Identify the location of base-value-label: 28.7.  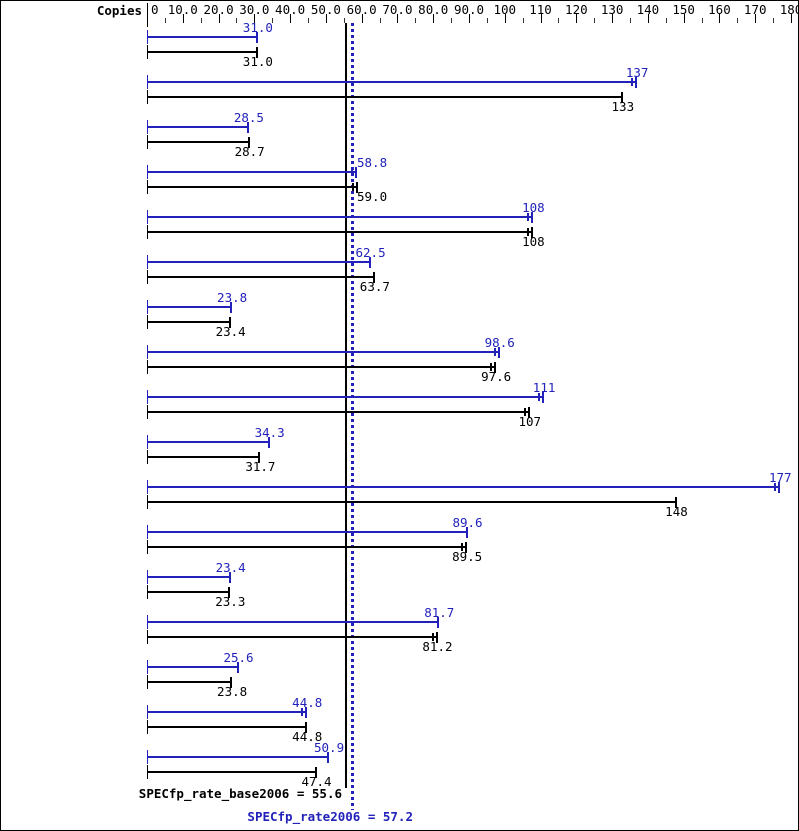
(249, 151).